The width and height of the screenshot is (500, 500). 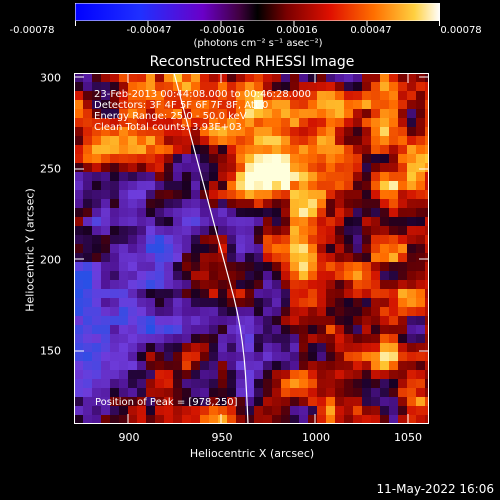 What do you see at coordinates (435, 489) in the screenshot?
I see `footer-timestamp: 11-May-2022 16:06` at bounding box center [435, 489].